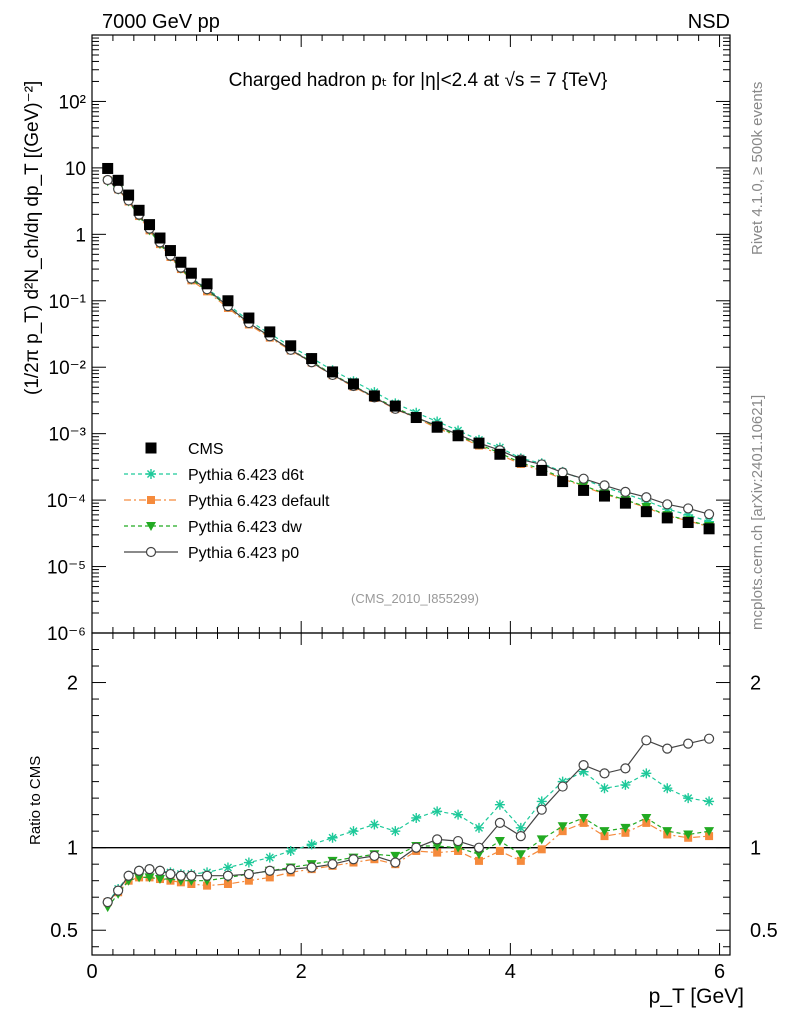 Image resolution: width=786 pixels, height=1024 pixels. I want to click on y-tick-label: 10⁻⁶, so click(66, 634).